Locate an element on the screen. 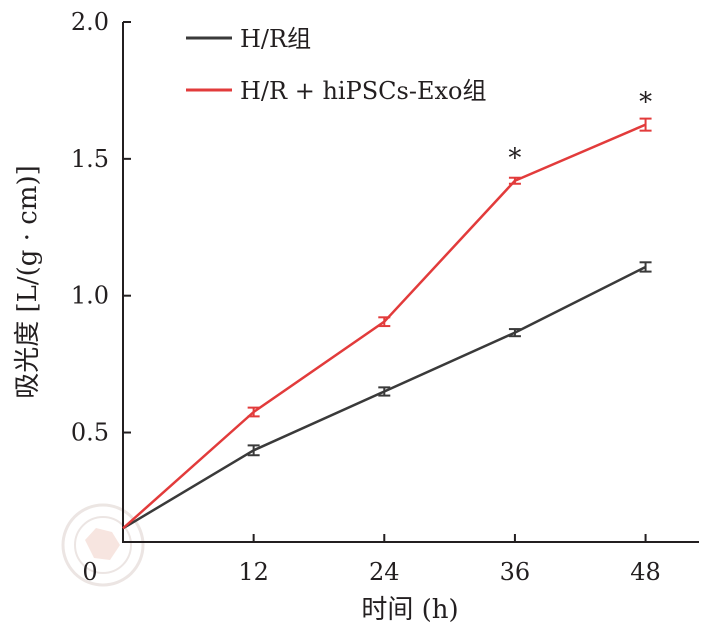 The image size is (716, 638). x-tick-label: 24 is located at coordinates (384, 572).